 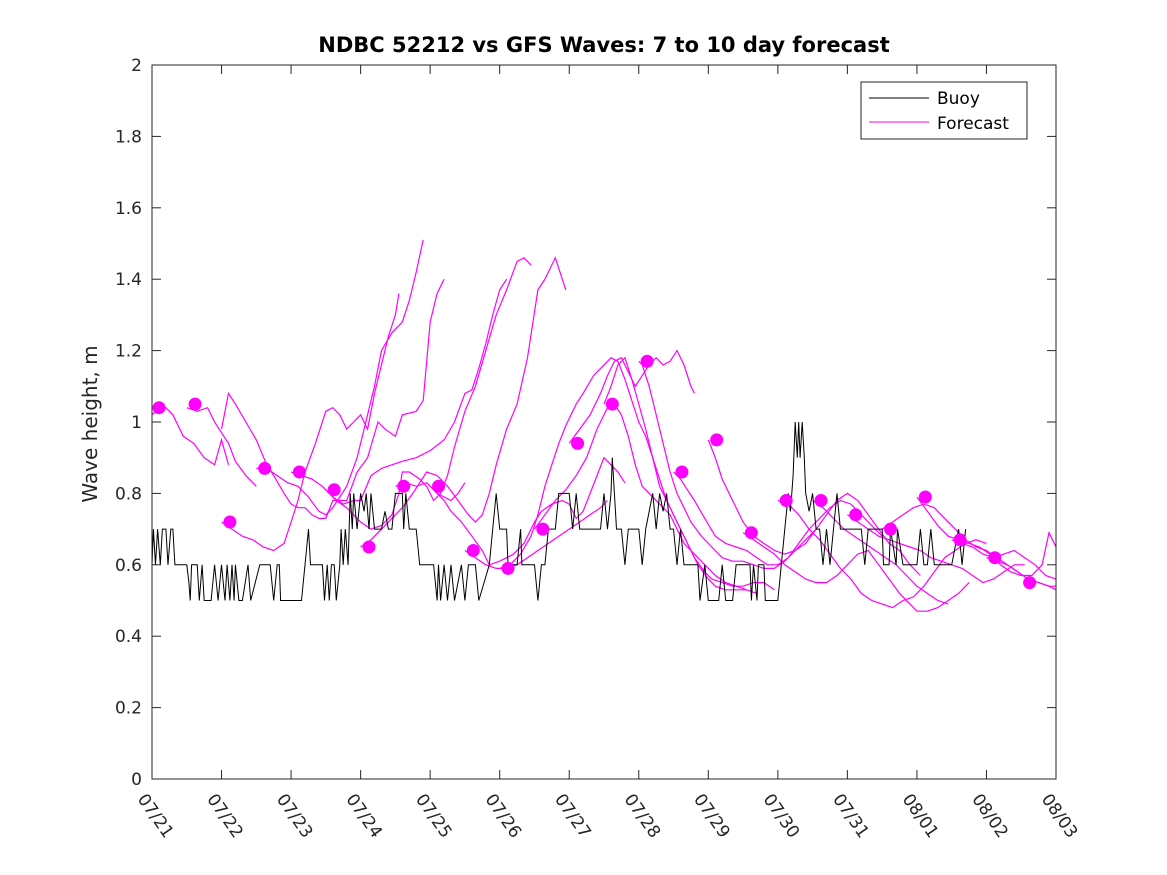 I want to click on y-tick-label-5: 1, so click(x=136, y=423).